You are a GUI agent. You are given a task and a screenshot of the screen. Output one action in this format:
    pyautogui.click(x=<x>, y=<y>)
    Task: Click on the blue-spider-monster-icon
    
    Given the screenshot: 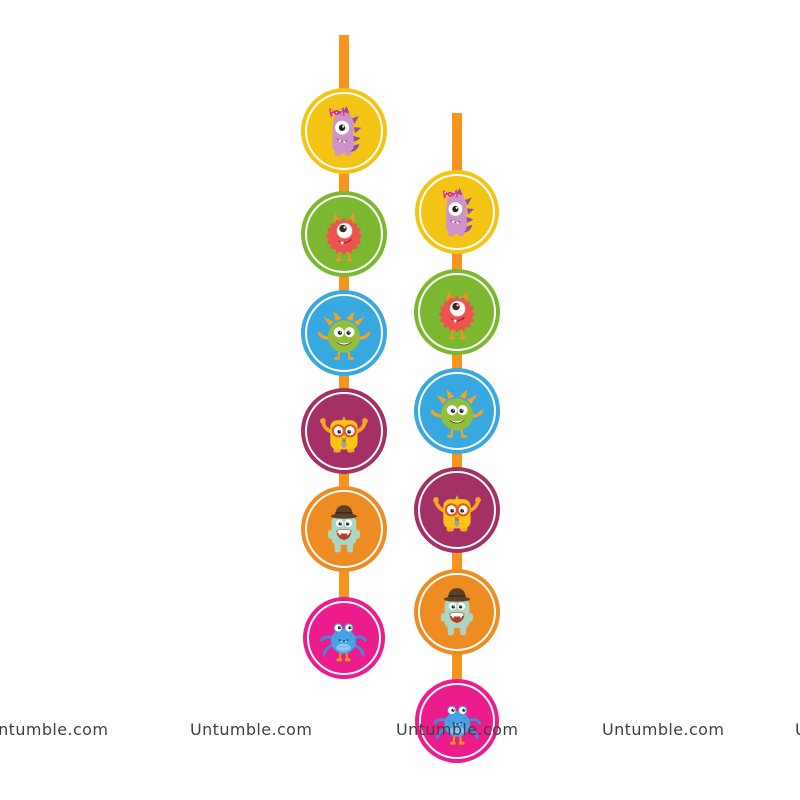 What is the action you would take?
    pyautogui.click(x=343, y=638)
    